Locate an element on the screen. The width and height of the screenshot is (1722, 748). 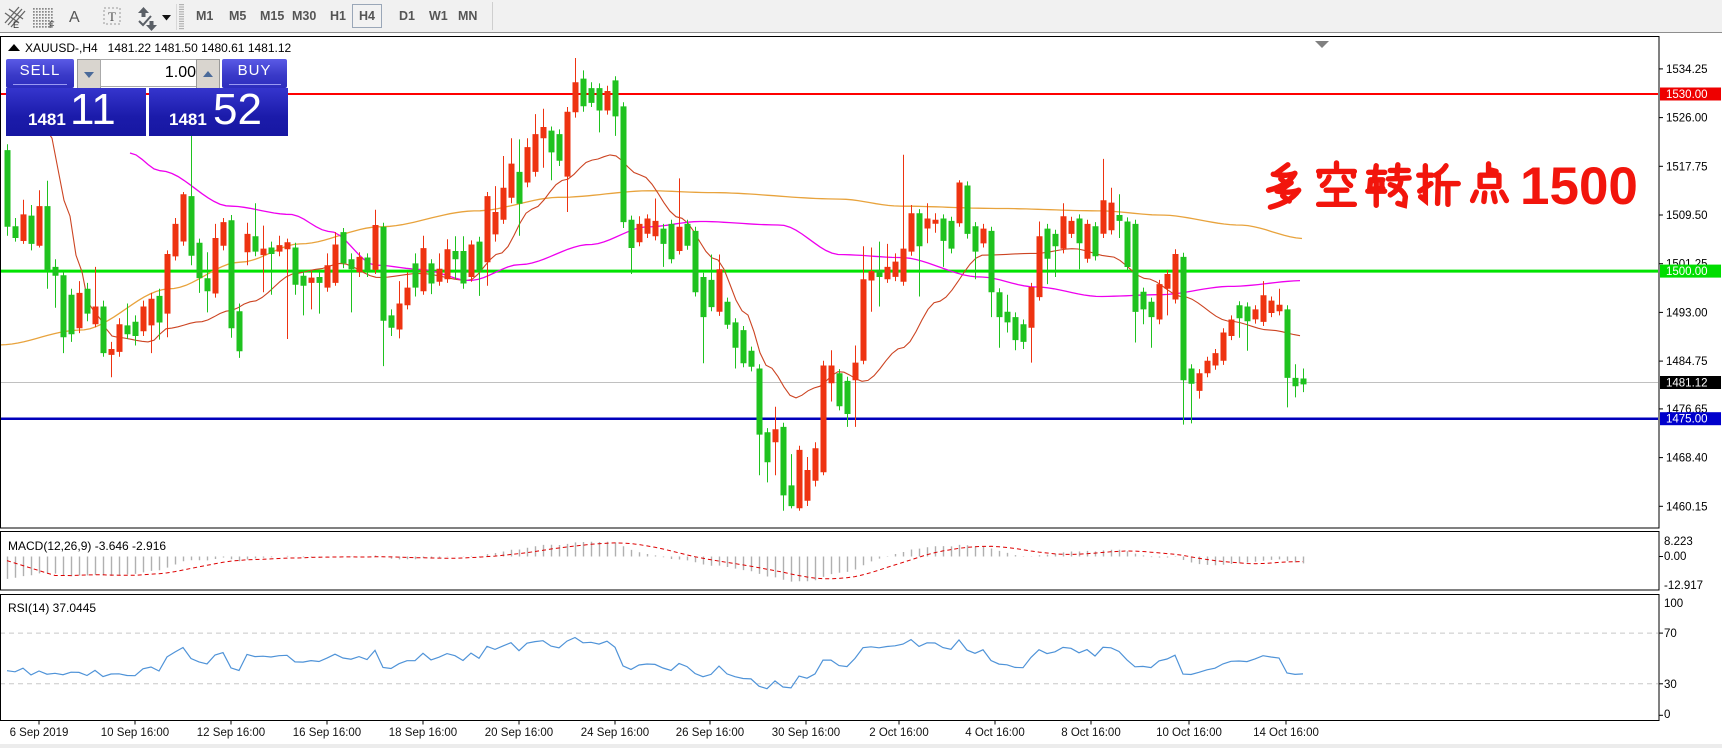
svg-text: 14 Oct 16:00 is located at coordinates (1286, 733).